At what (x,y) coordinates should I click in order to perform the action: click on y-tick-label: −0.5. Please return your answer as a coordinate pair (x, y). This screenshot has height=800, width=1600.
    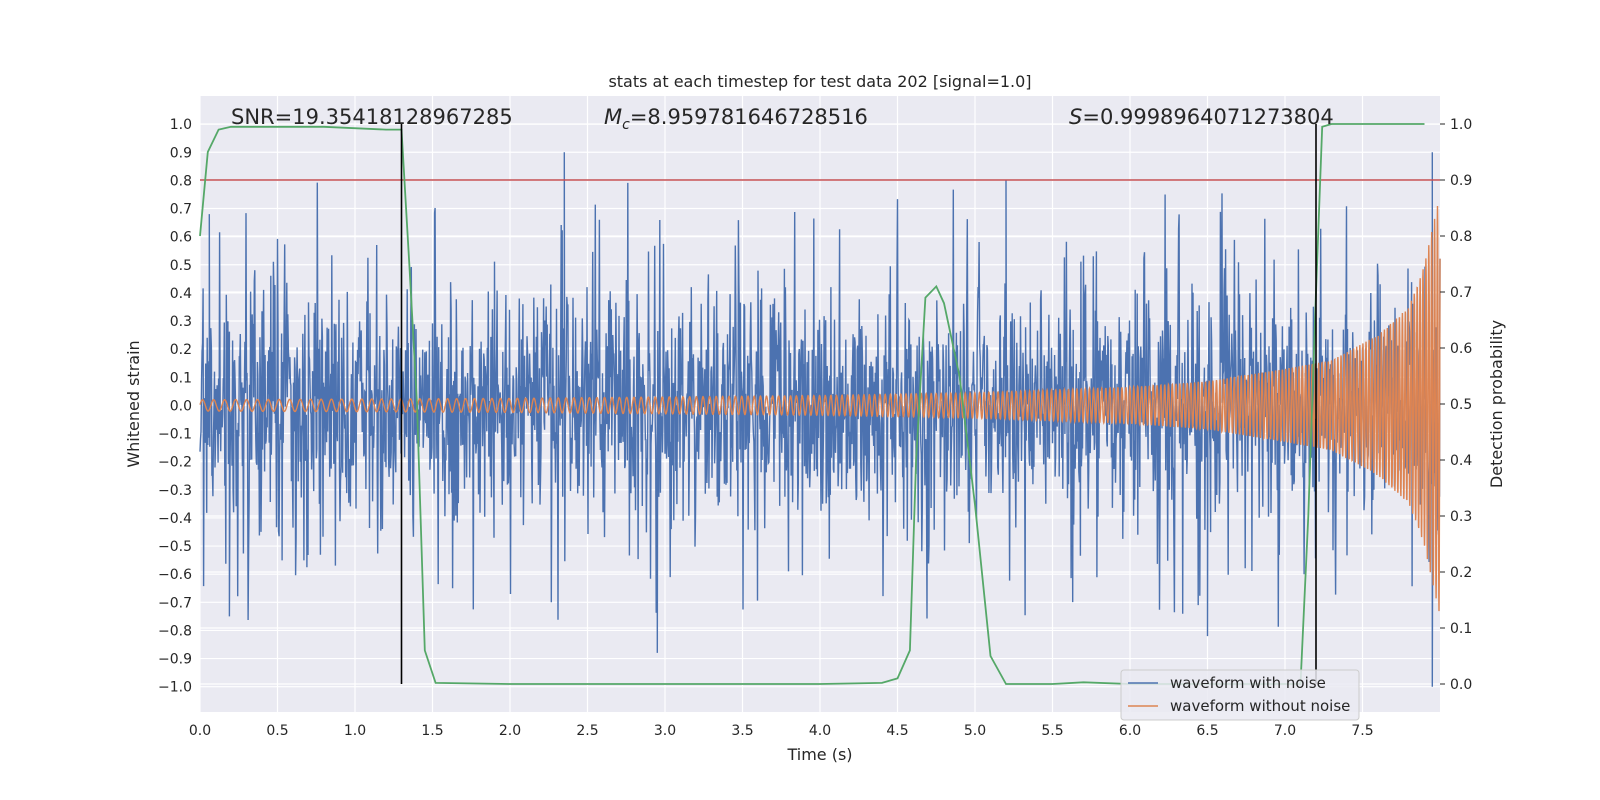
    Looking at the image, I should click on (175, 547).